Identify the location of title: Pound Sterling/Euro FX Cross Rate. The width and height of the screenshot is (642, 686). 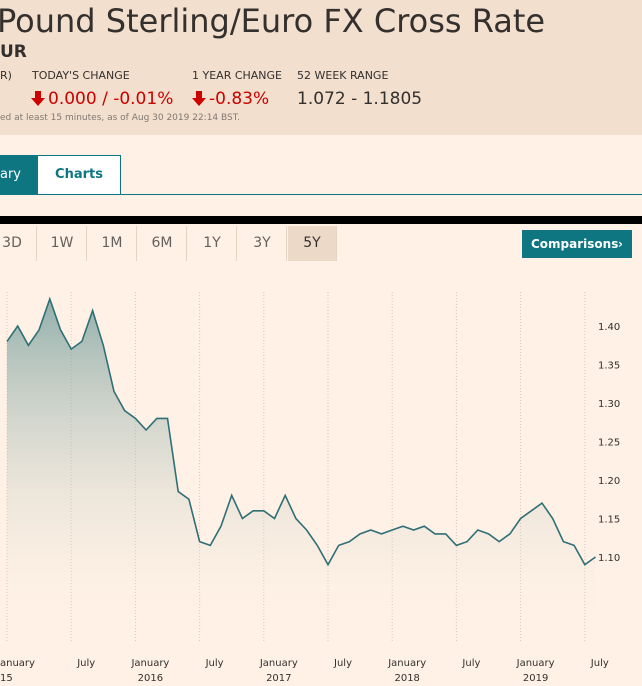
(273, 21).